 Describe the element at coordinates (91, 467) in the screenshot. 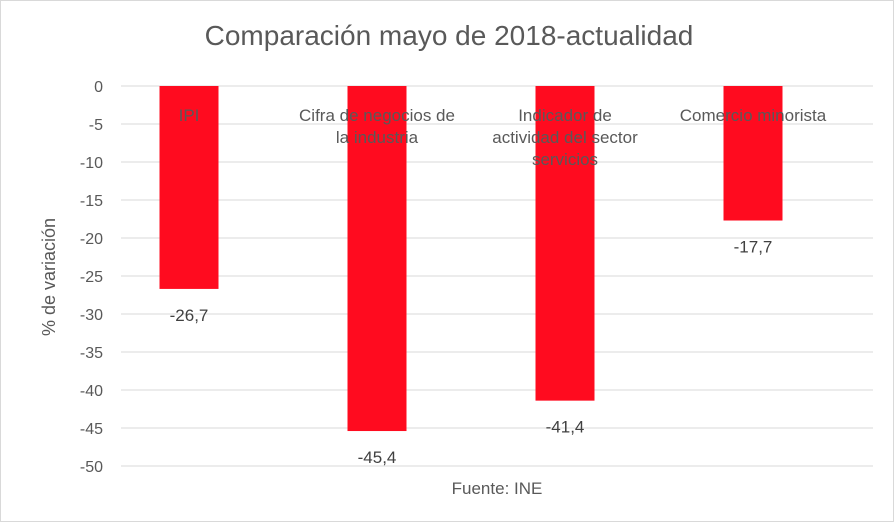

I see `y-tick-label: -50` at that location.